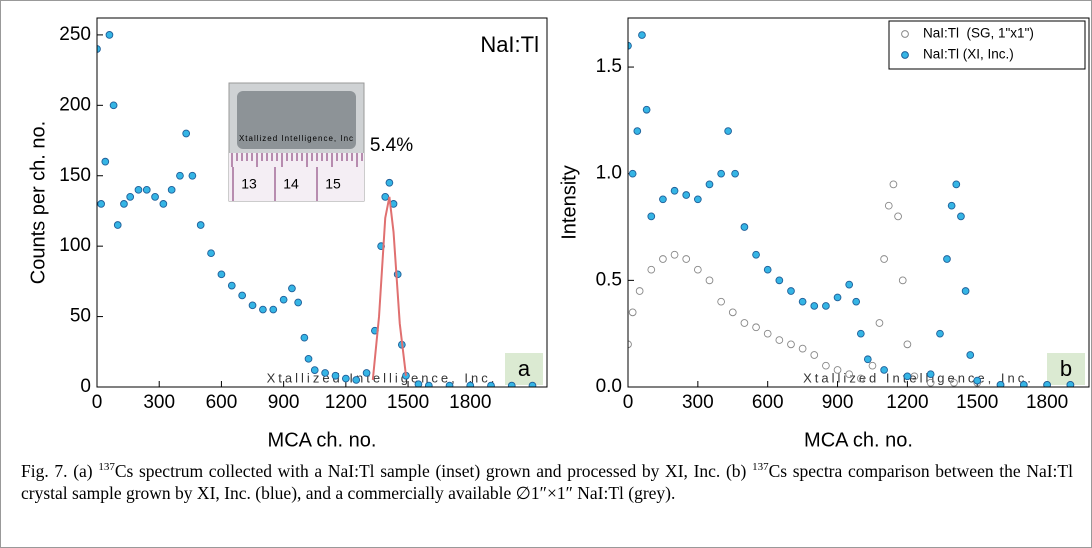 The height and width of the screenshot is (548, 1092). What do you see at coordinates (296, 120) in the screenshot?
I see `inset-crystal` at bounding box center [296, 120].